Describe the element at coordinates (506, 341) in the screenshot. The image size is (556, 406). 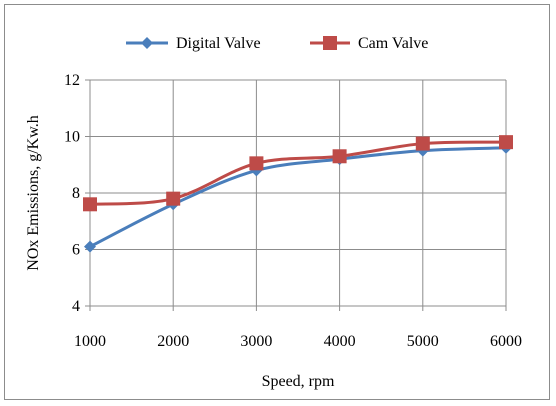
I see `x-tick-label-6000: 6000` at that location.